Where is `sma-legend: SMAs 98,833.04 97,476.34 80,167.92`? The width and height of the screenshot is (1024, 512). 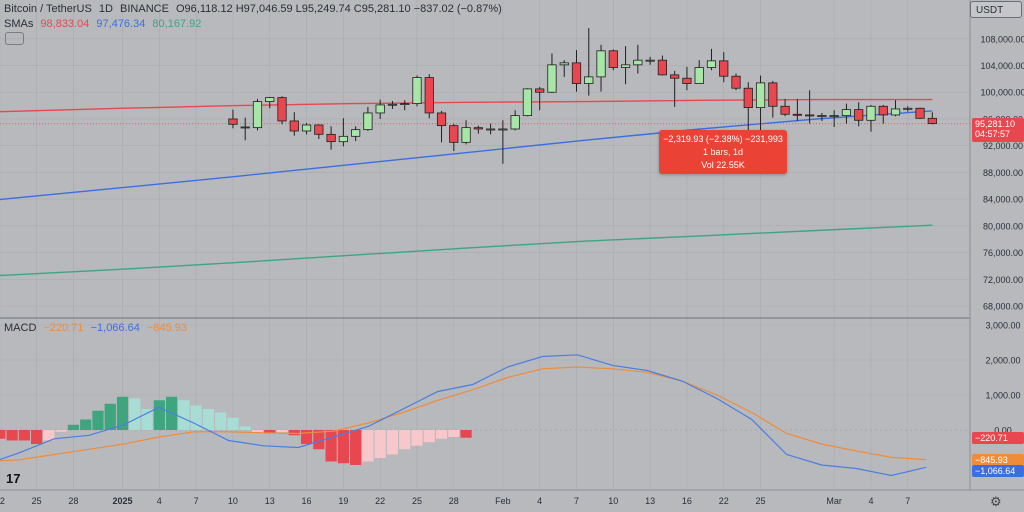 sma-legend: SMAs 98,833.04 97,476.34 80,167.92 is located at coordinates (104, 24).